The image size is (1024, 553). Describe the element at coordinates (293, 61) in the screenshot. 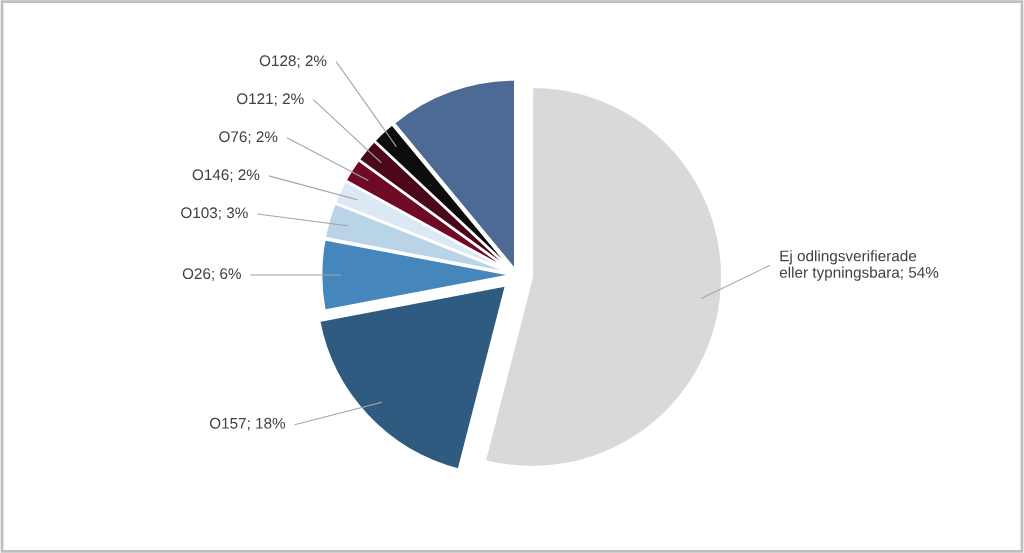

I see `slice-label: O128; 2%` at that location.